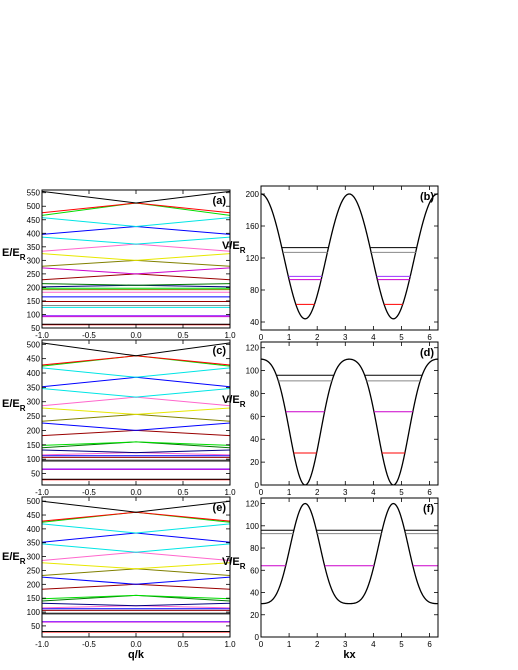 The height and width of the screenshot is (670, 518). I want to click on plot-area-a, so click(136, 258).